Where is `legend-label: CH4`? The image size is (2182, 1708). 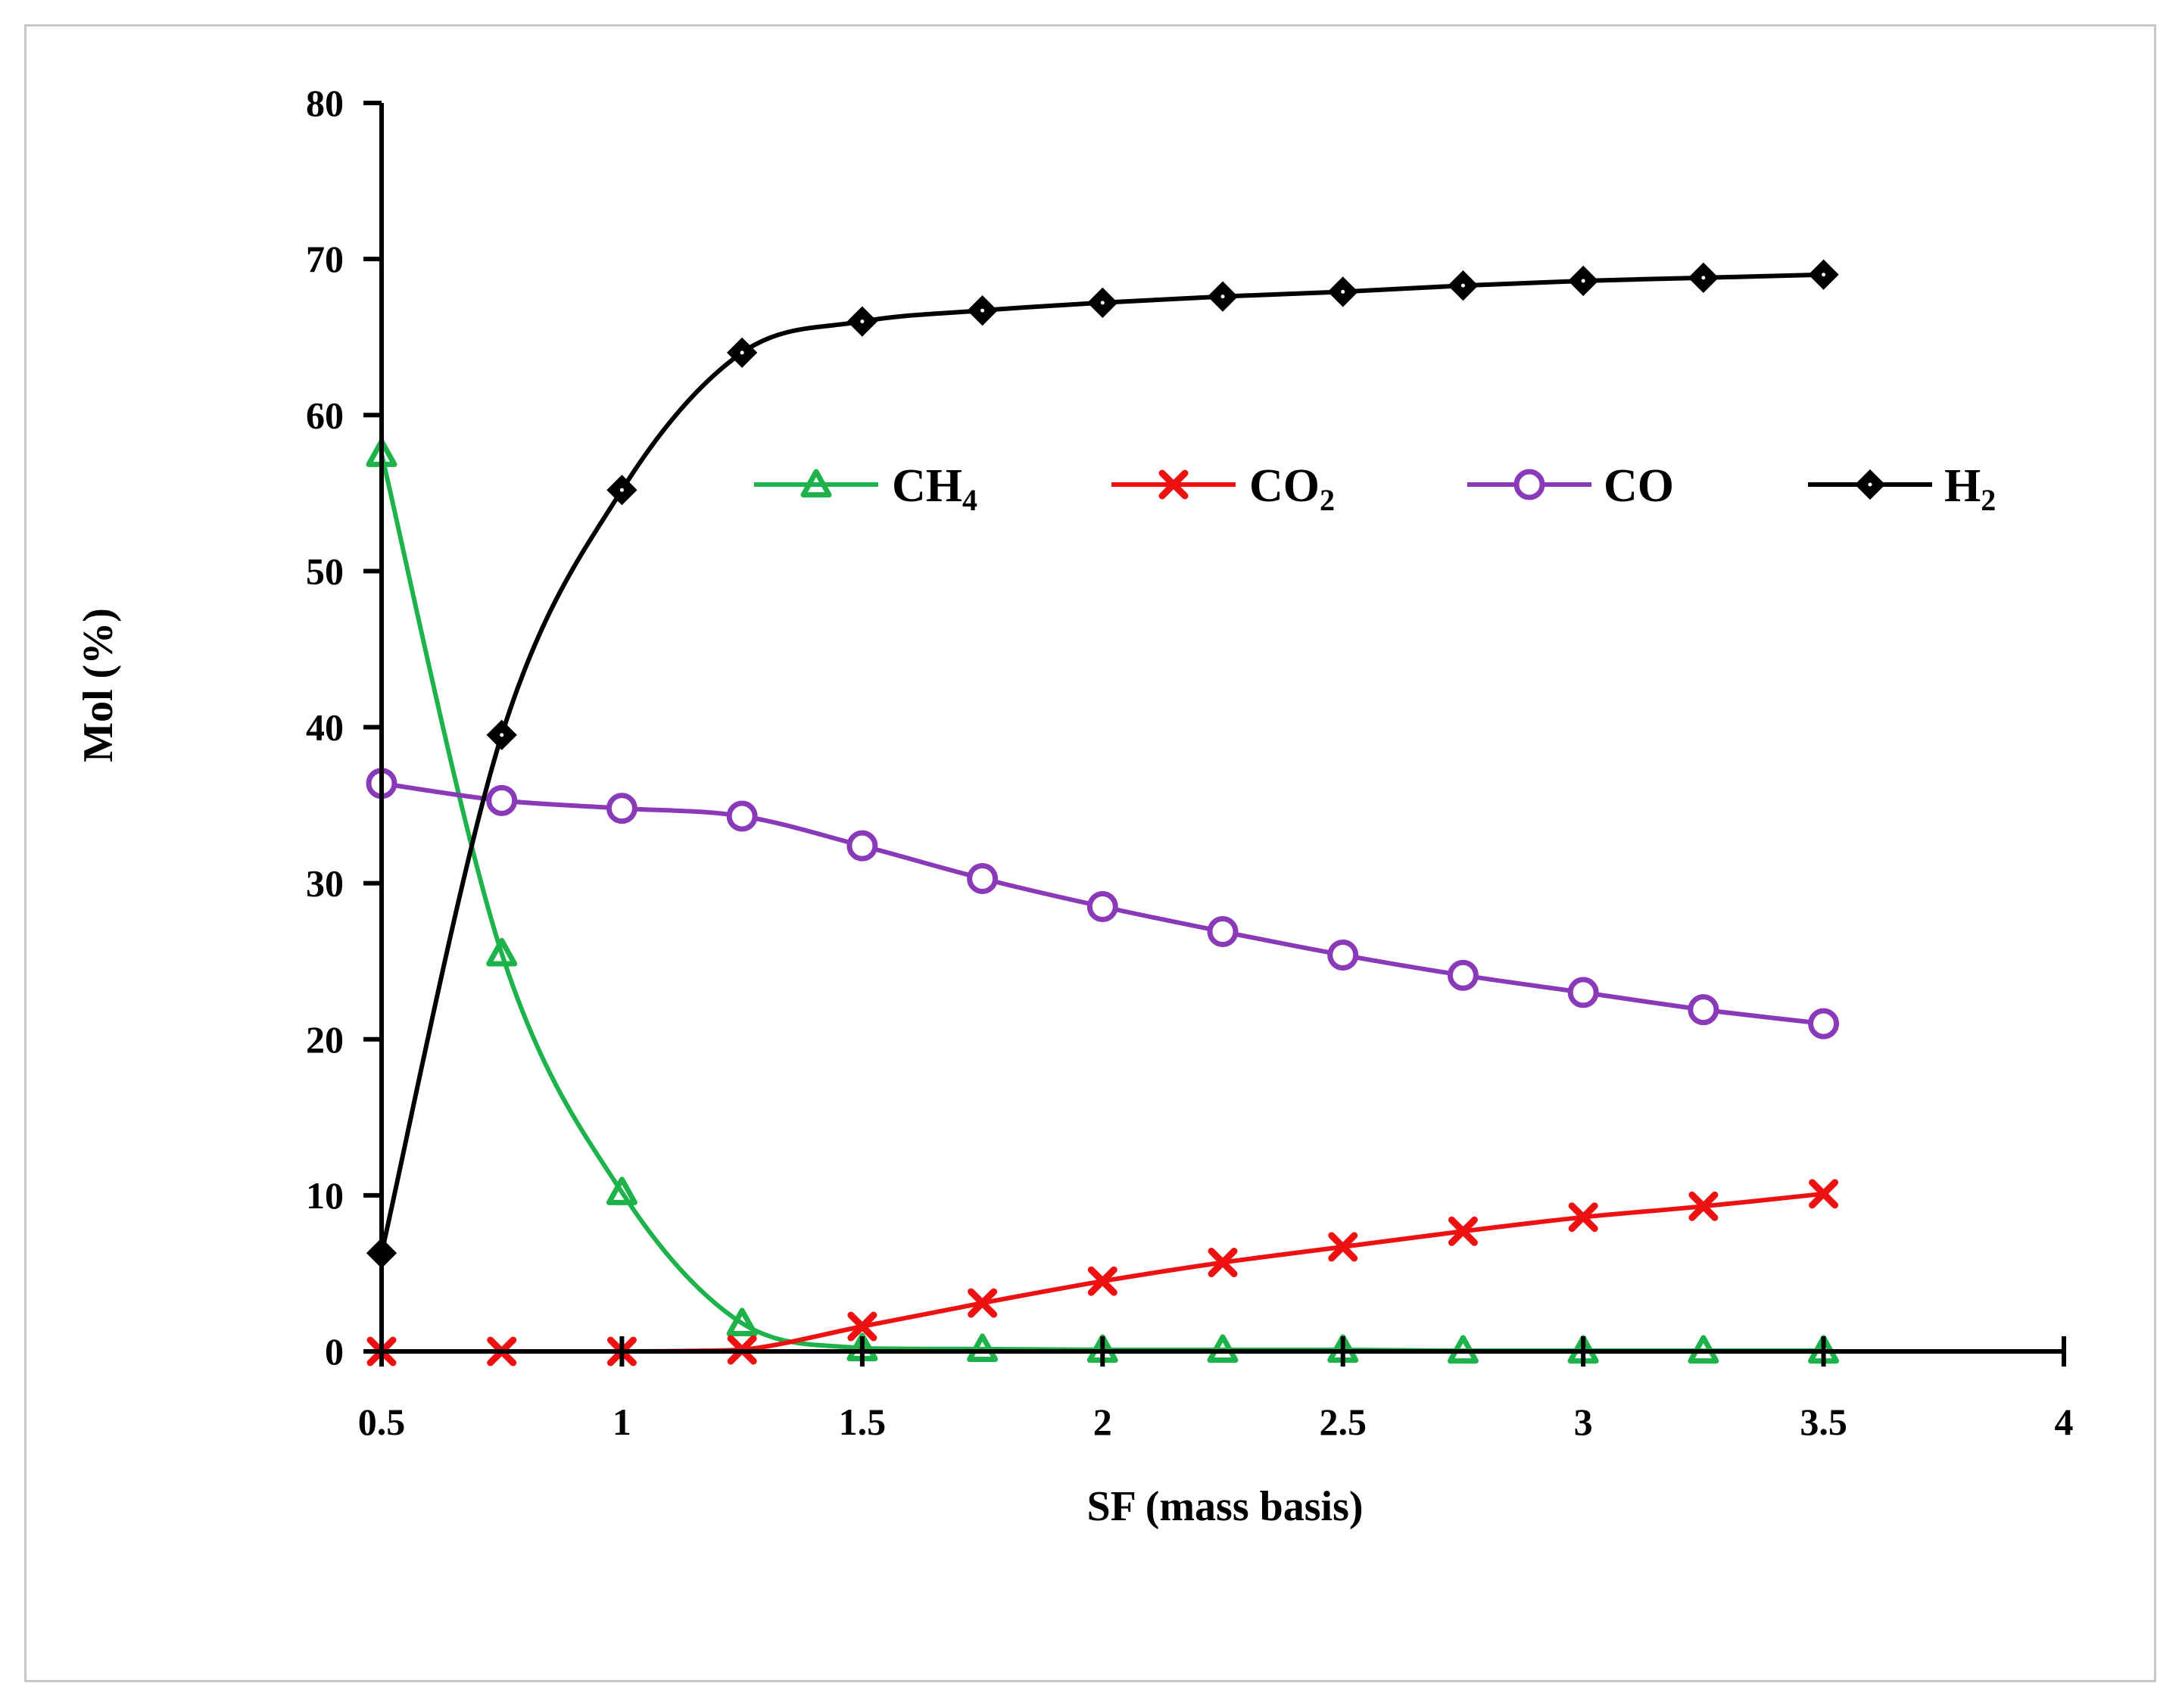
legend-label: CH4 is located at coordinates (934, 488).